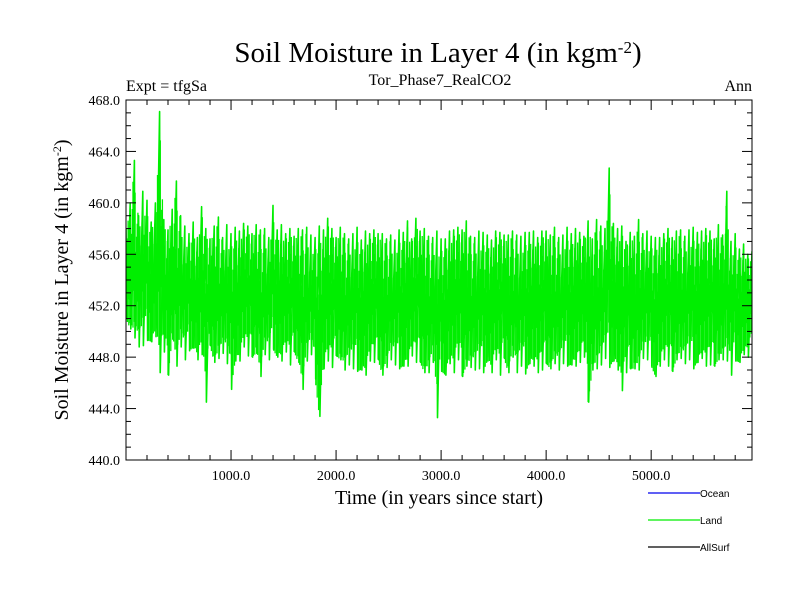 The width and height of the screenshot is (800, 600). Describe the element at coordinates (651, 476) in the screenshot. I see `x-tick-label: 5000.0` at that location.